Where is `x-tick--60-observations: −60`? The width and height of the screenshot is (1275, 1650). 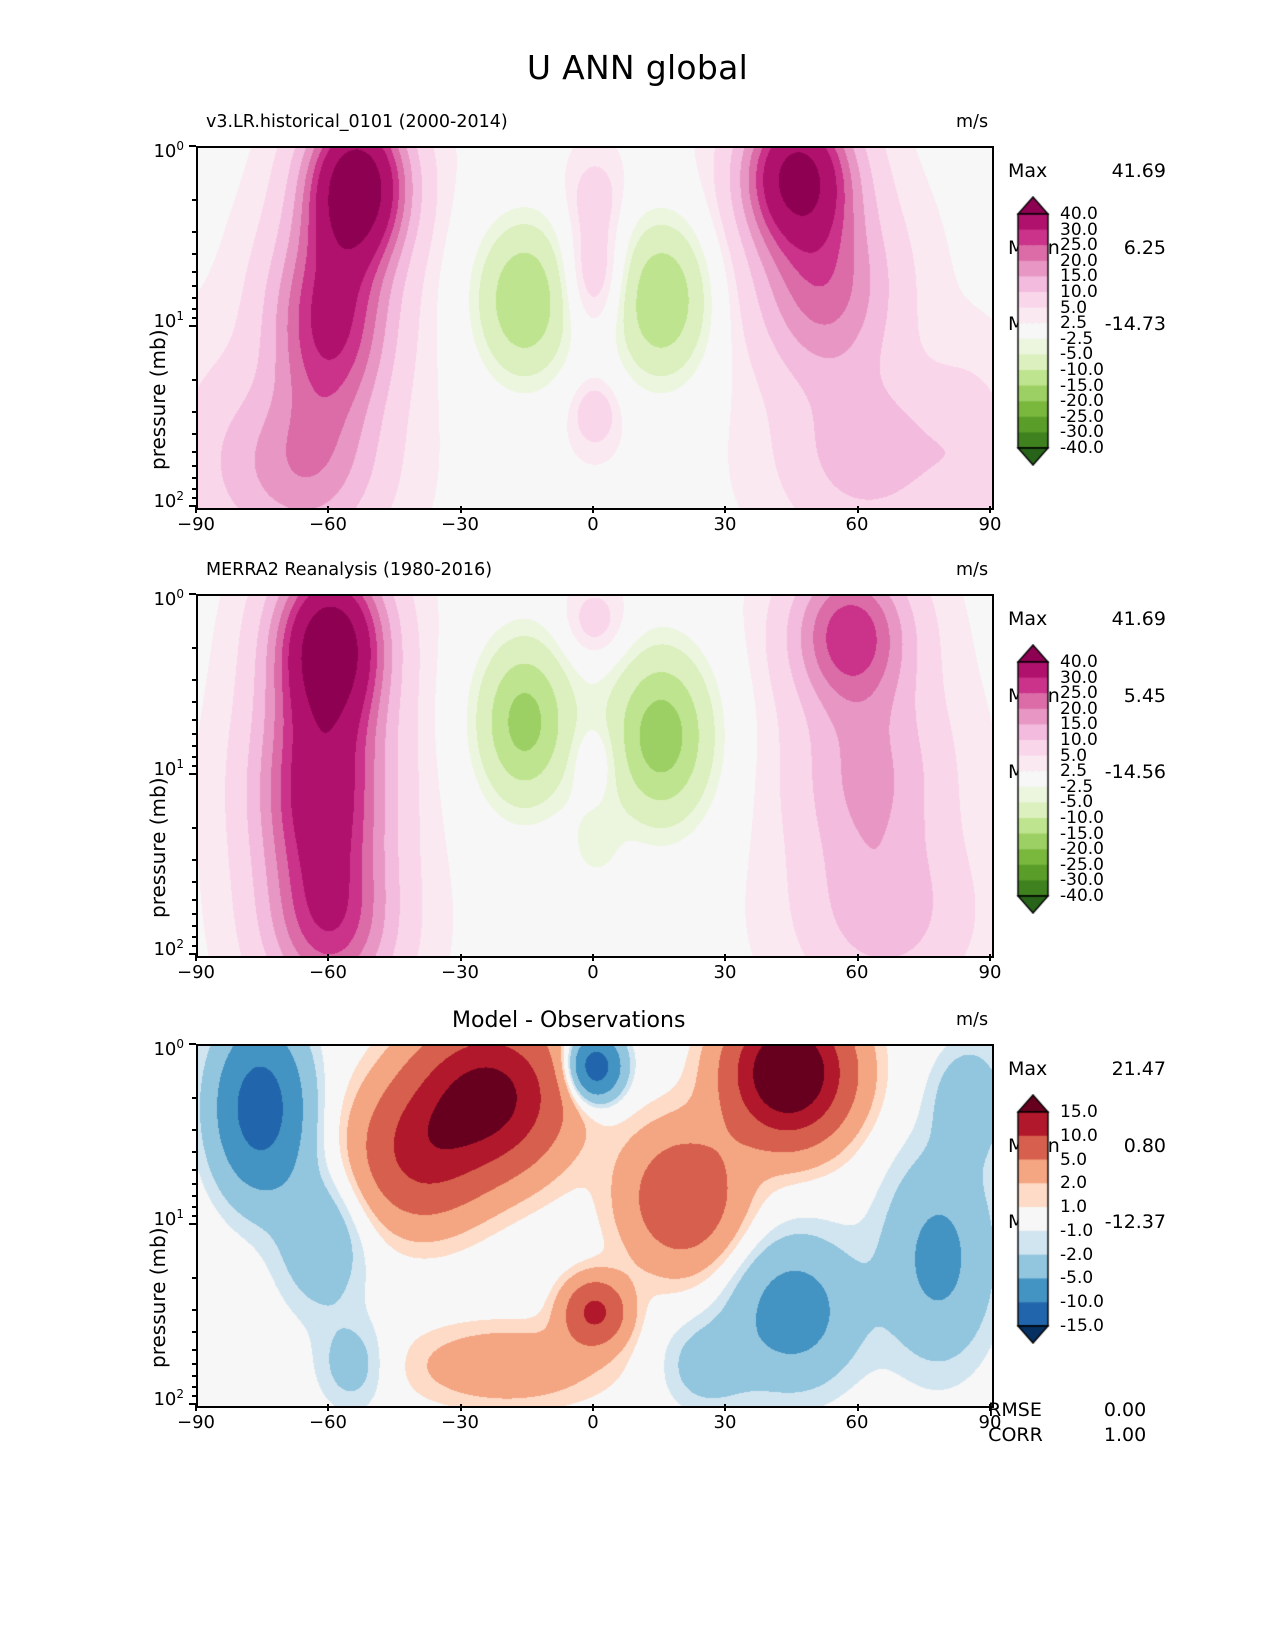 x-tick--60-observations: −60 is located at coordinates (328, 972).